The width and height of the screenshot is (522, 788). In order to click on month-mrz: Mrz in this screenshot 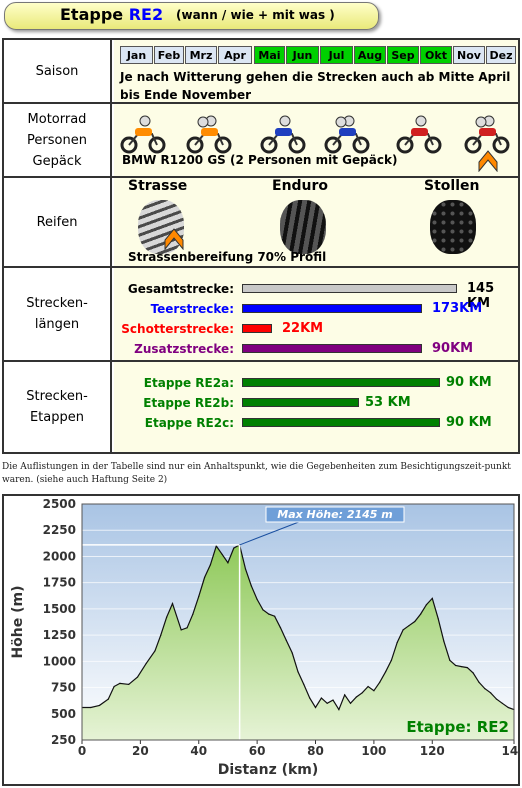, I will do `click(201, 55)`.